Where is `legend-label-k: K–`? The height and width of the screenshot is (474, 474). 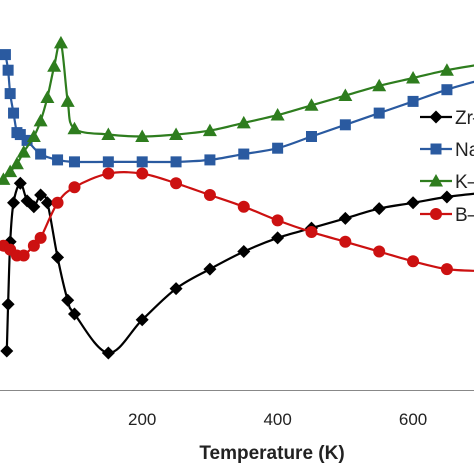 legend-label-k: K– is located at coordinates (464, 182).